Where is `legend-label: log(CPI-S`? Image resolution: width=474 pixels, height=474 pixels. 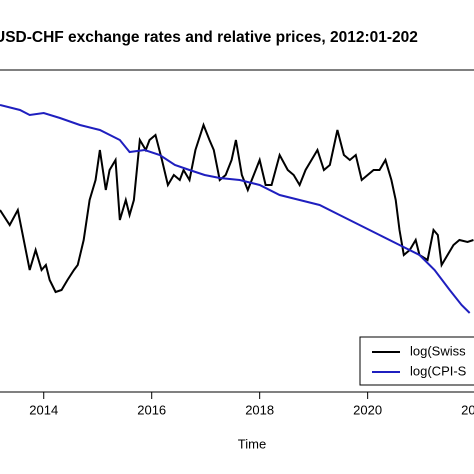 legend-label: log(CPI-S is located at coordinates (438, 370).